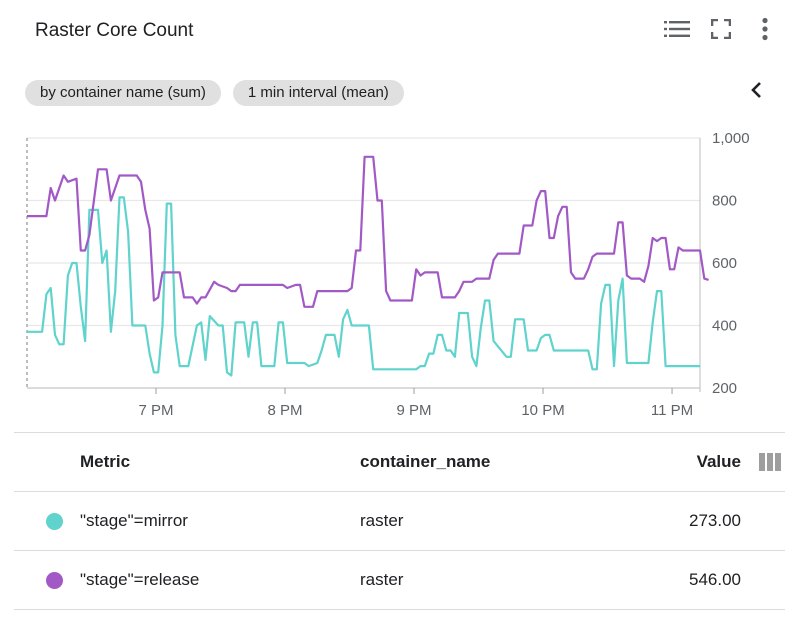 The image size is (800, 619). Describe the element at coordinates (156, 410) in the screenshot. I see `x-tick-label: 7 PM` at that location.